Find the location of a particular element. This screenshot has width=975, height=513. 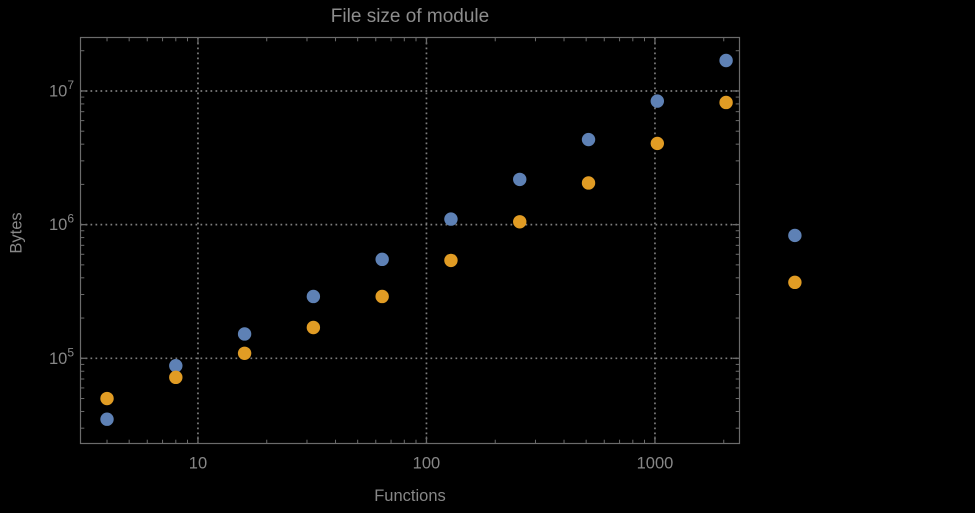

x-tick-label: 10 is located at coordinates (198, 464).